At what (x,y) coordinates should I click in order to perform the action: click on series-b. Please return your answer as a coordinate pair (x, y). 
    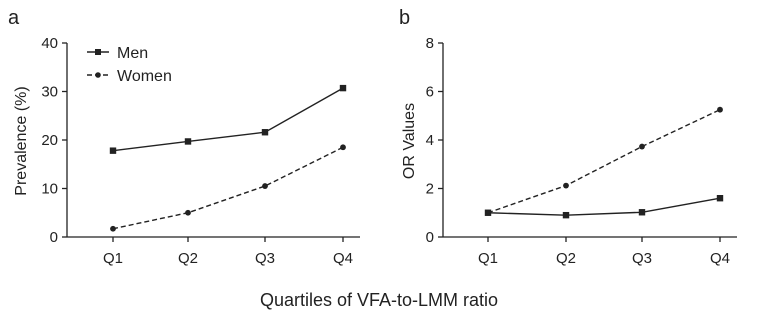
    Looking at the image, I should click on (604, 162).